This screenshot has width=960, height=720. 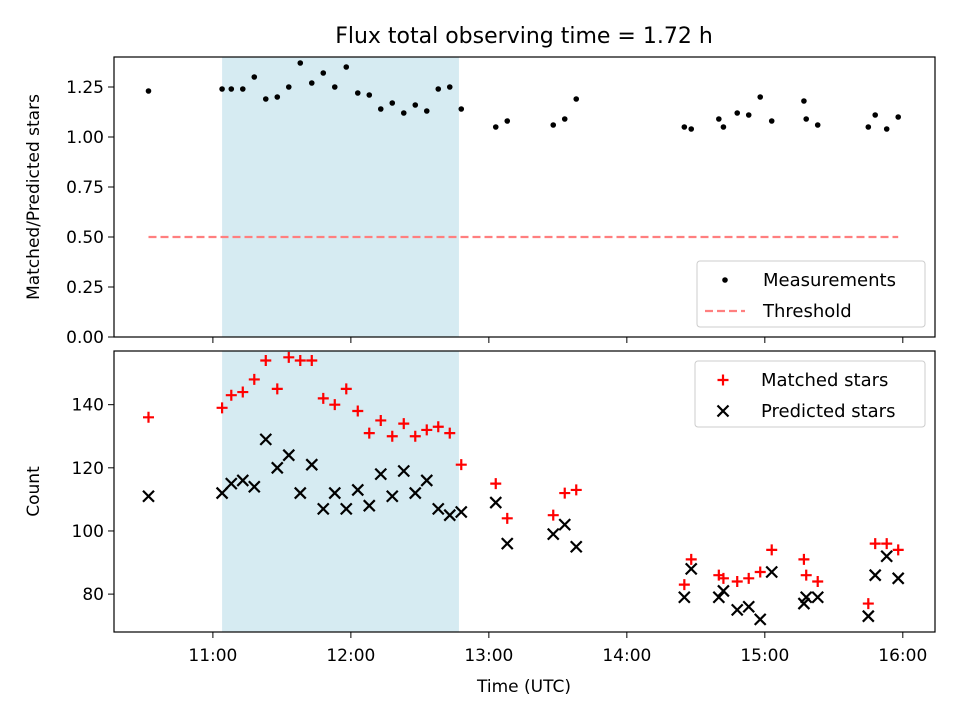 What do you see at coordinates (523, 687) in the screenshot?
I see `x-axis-label: Time (UTC)` at bounding box center [523, 687].